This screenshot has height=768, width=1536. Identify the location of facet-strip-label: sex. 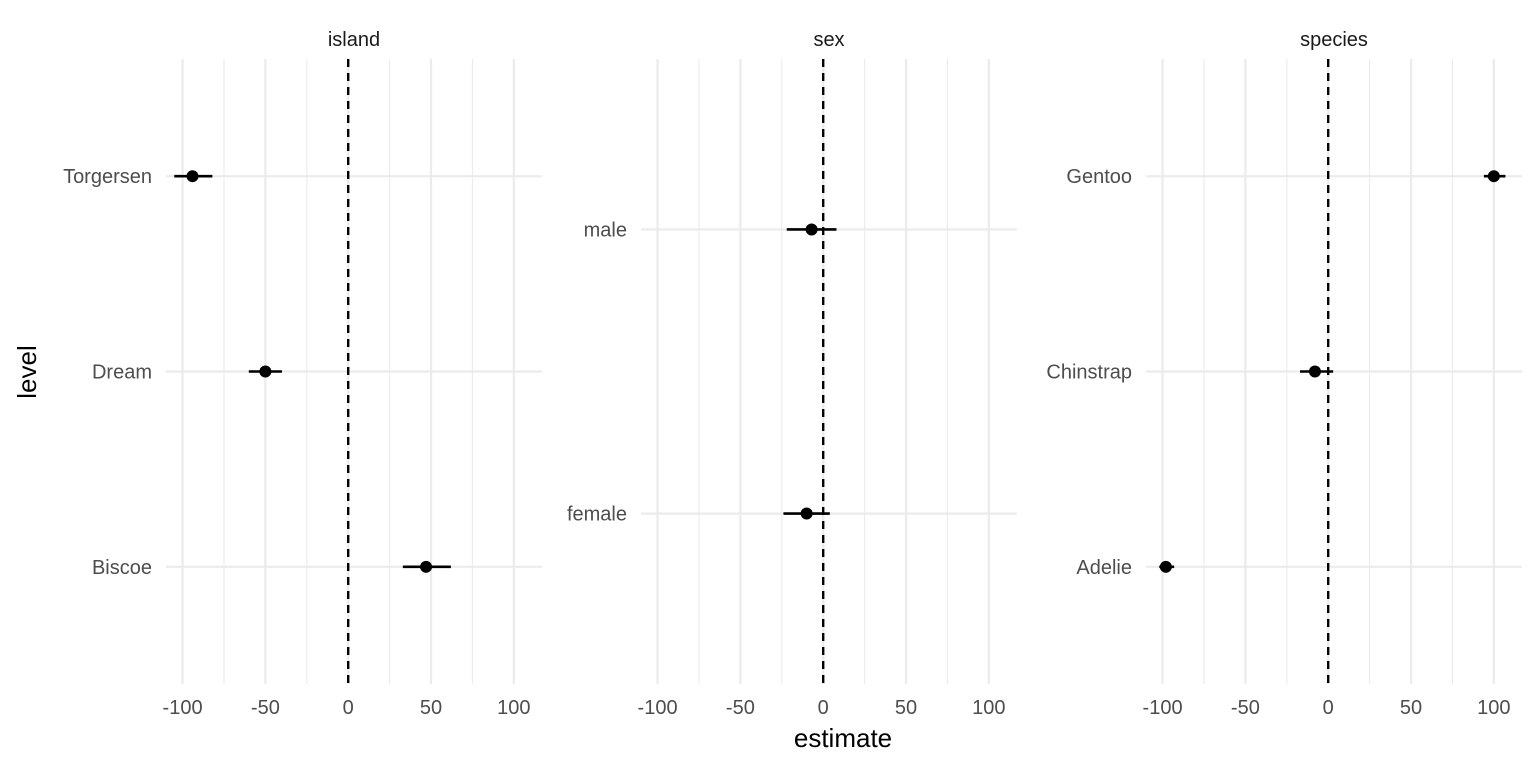
(828, 40).